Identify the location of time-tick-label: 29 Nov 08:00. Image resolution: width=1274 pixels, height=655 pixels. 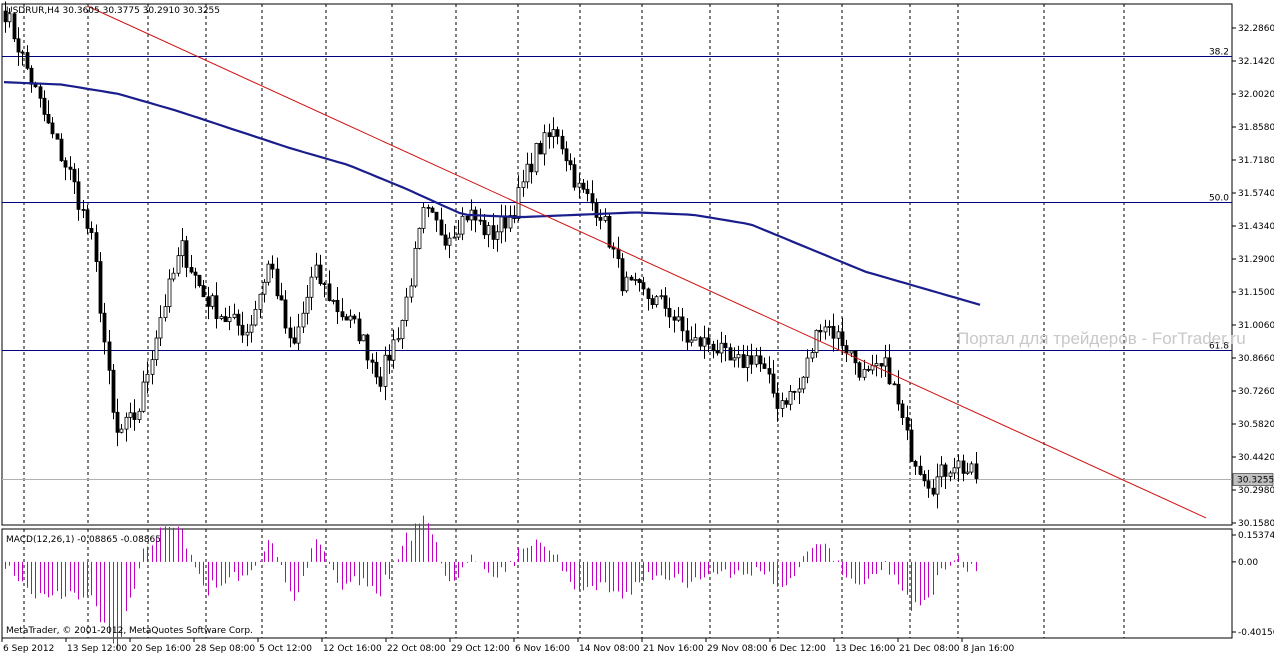
(737, 649).